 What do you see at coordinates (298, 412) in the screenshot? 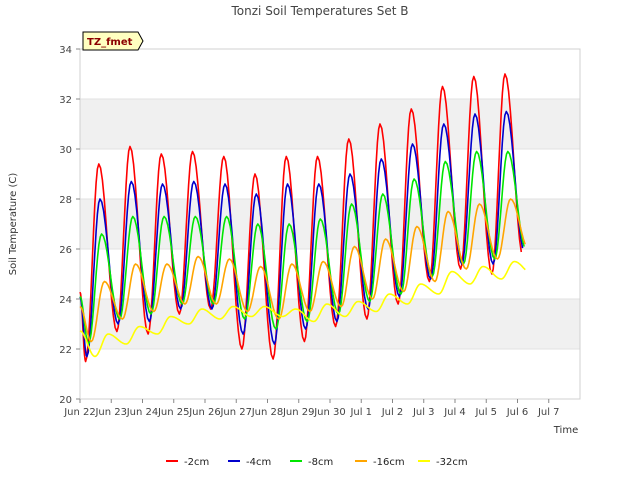
I see `x-tick-label: Jun 29` at bounding box center [298, 412].